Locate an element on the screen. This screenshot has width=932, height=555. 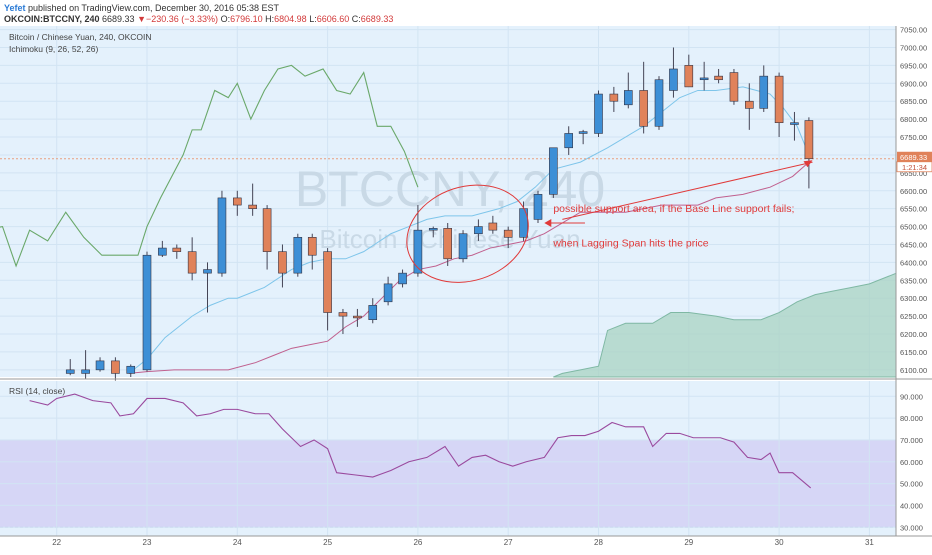
high-value: 6804.98 is located at coordinates (290, 19).